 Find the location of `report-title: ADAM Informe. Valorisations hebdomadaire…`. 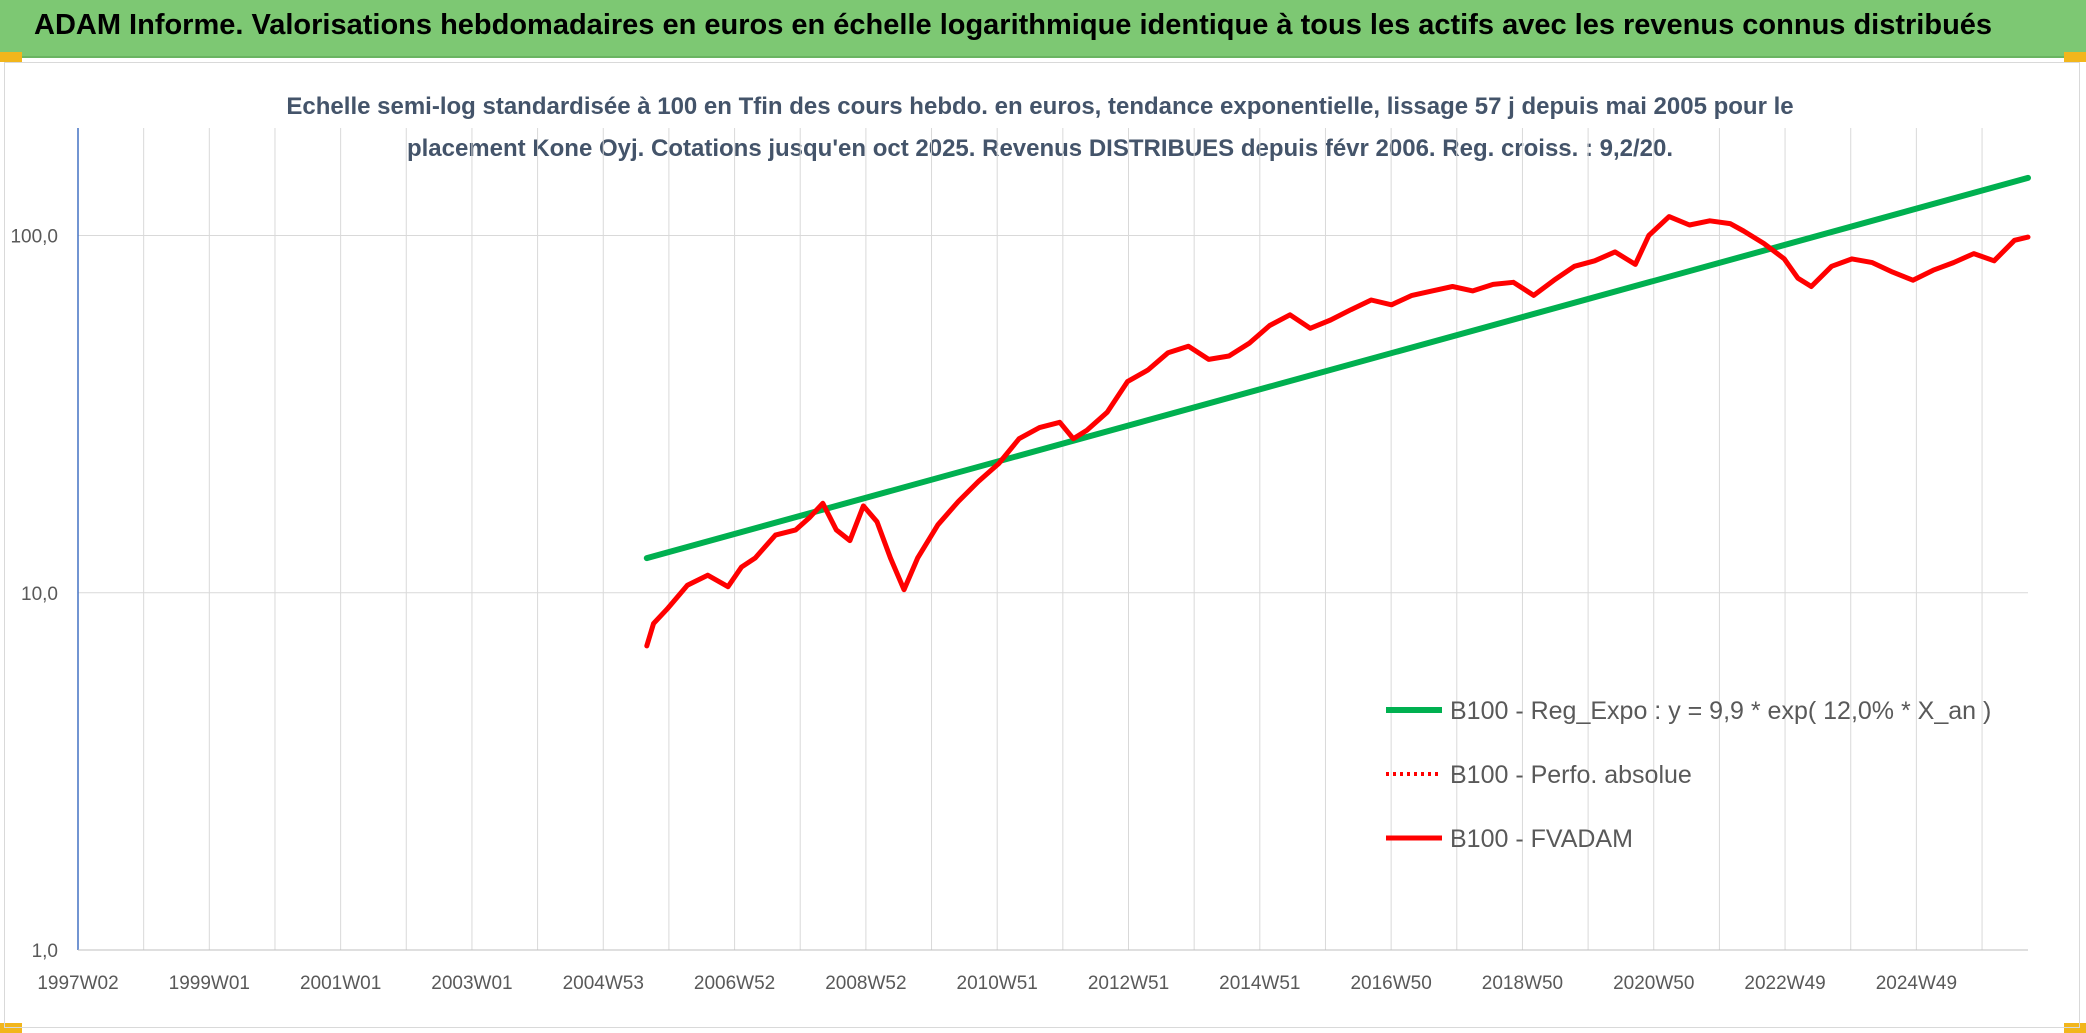

report-title: ADAM Informe. Valorisations hebdomadaire… is located at coordinates (1013, 25).